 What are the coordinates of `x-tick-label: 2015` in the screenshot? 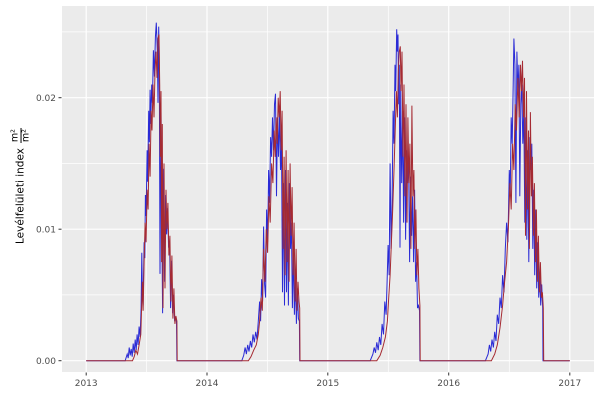 It's located at (327, 384).